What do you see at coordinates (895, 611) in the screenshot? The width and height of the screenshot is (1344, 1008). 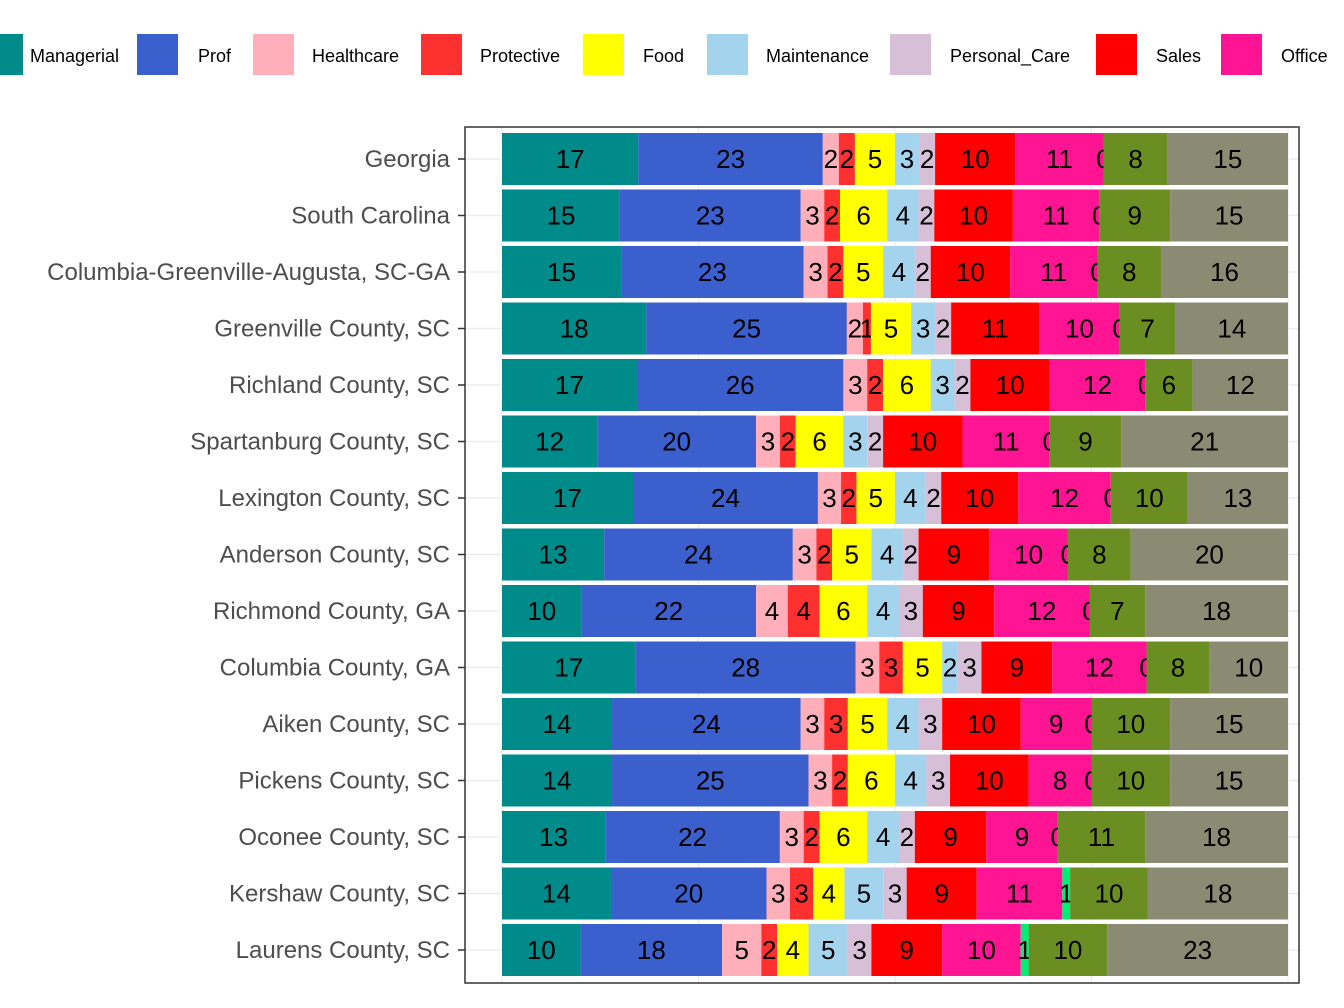 I see `bar-row-richmond-county-ga: 1022446439120718` at bounding box center [895, 611].